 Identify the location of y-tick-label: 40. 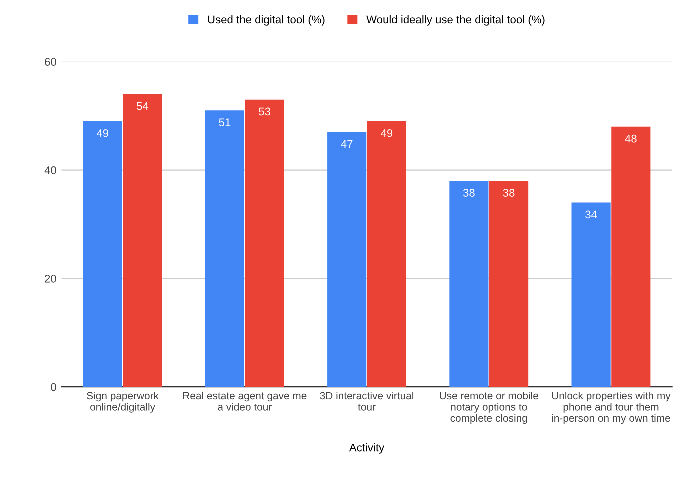
(50, 170).